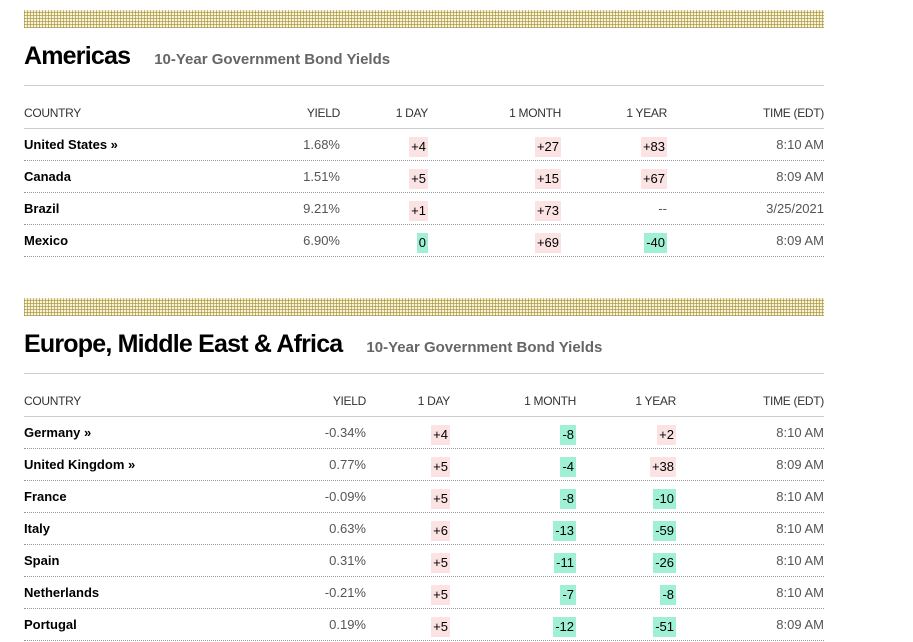  Describe the element at coordinates (347, 624) in the screenshot. I see `yield-value: 0.19%` at that location.